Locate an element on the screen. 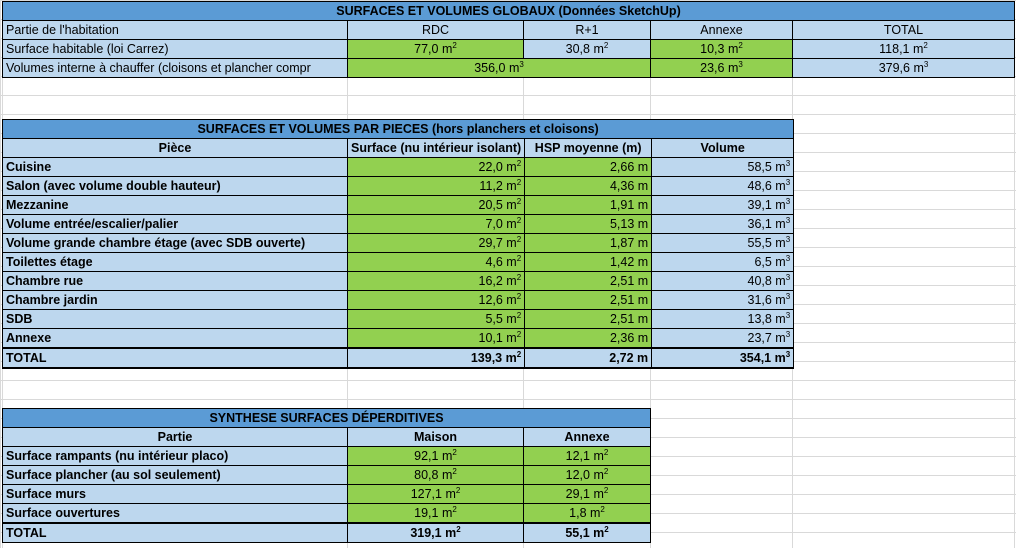 The image size is (1016, 548). table-row: Surface murs 127,1 m2 29,1 m2 is located at coordinates (326, 494).